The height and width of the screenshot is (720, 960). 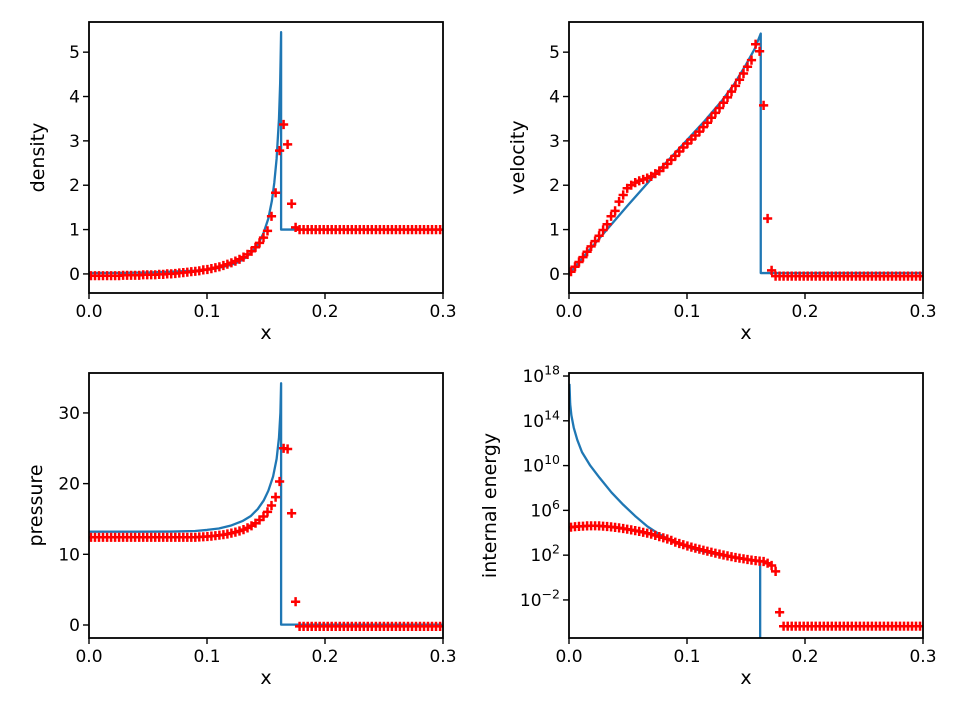 What do you see at coordinates (538, 164) in the screenshot?
I see `y-axis: 0 1 2 3 4 5 velocity` at bounding box center [538, 164].